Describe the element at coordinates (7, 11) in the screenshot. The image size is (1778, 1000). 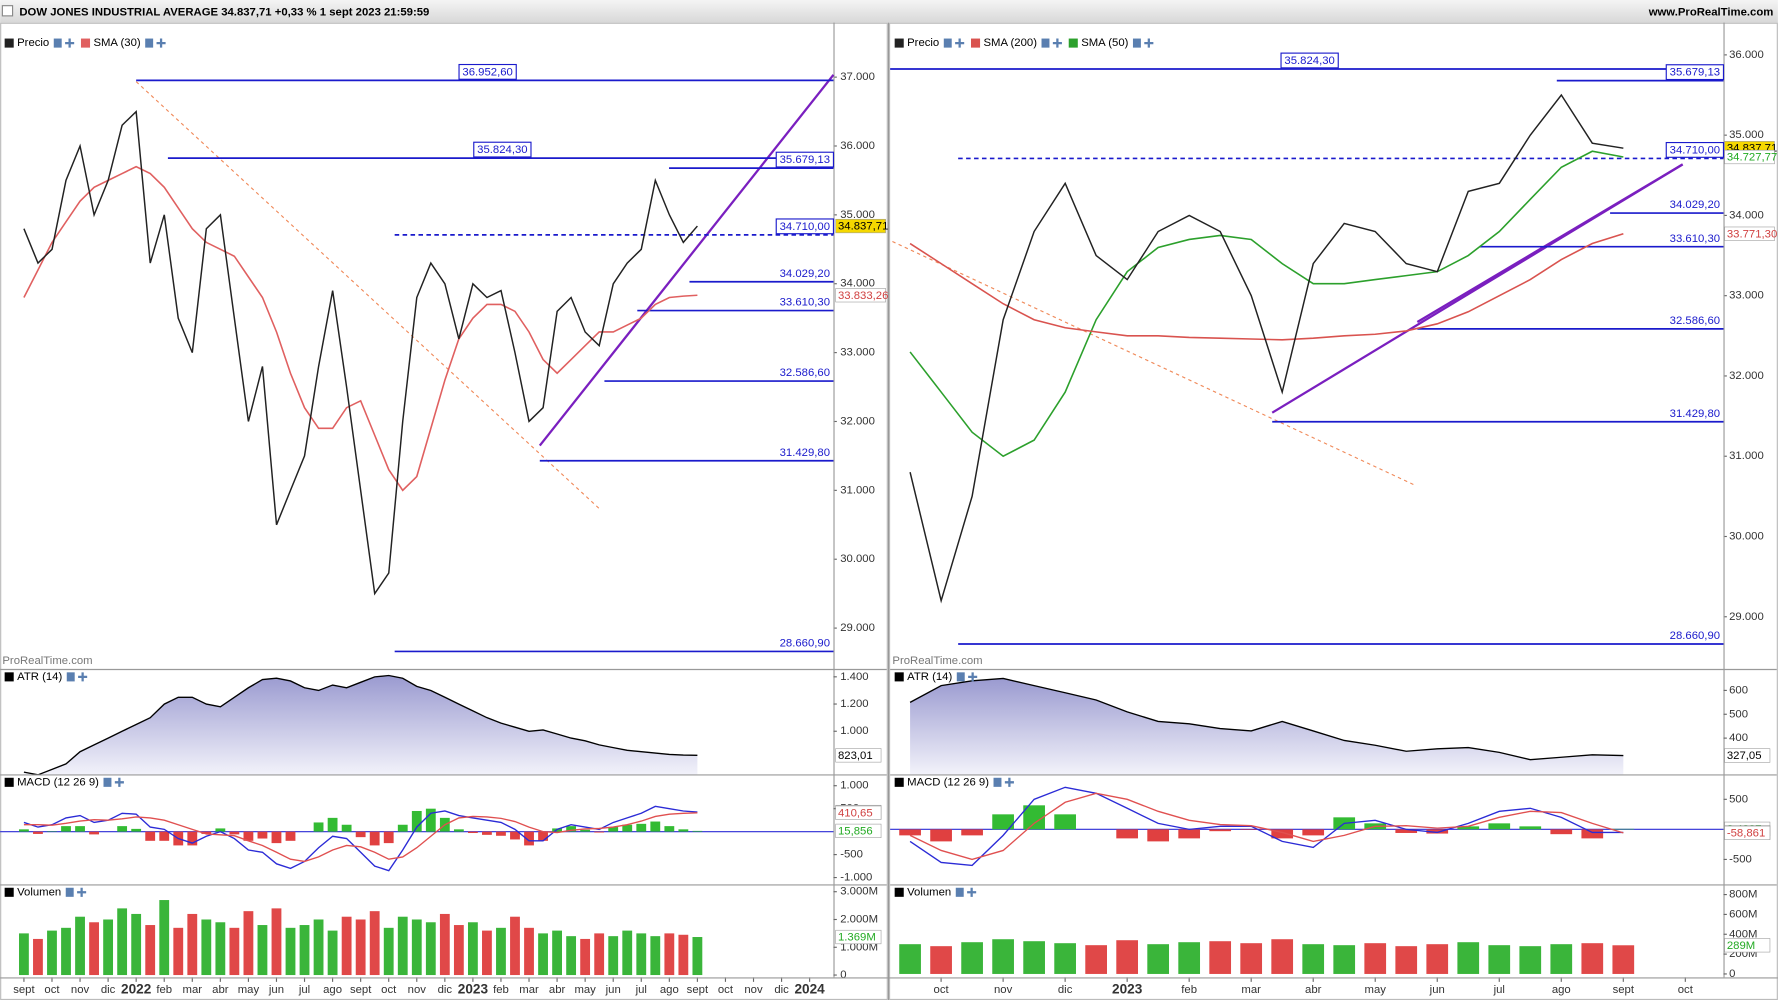
I see `header-icon` at that location.